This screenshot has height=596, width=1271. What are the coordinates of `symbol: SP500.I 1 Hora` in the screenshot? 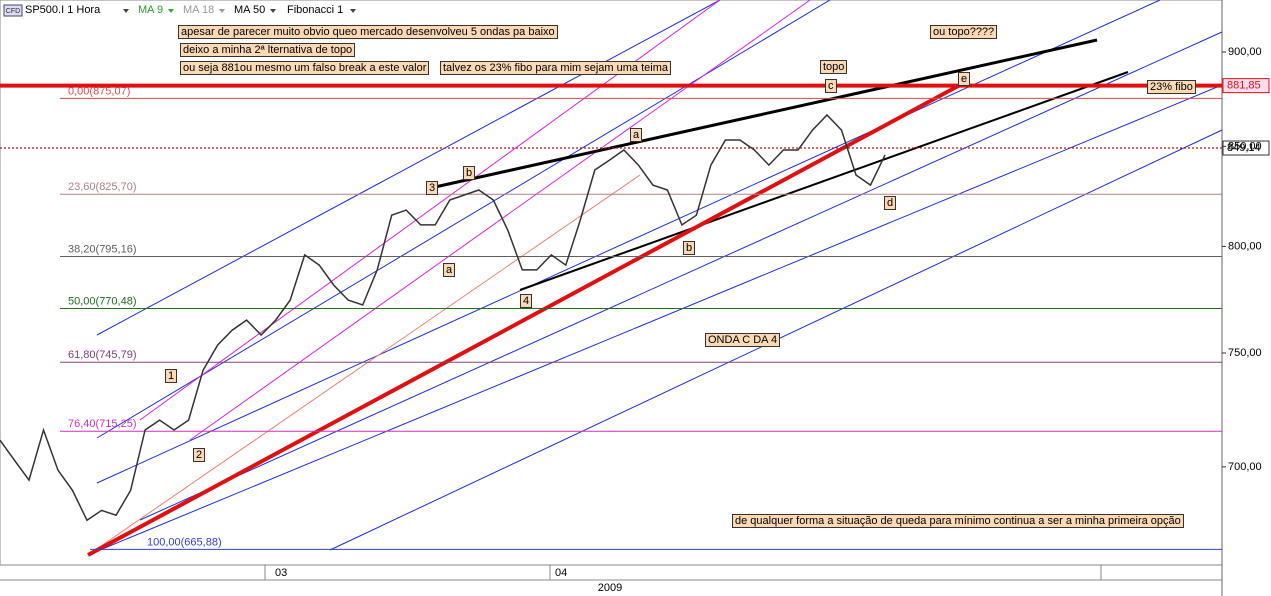 It's located at (63, 10).